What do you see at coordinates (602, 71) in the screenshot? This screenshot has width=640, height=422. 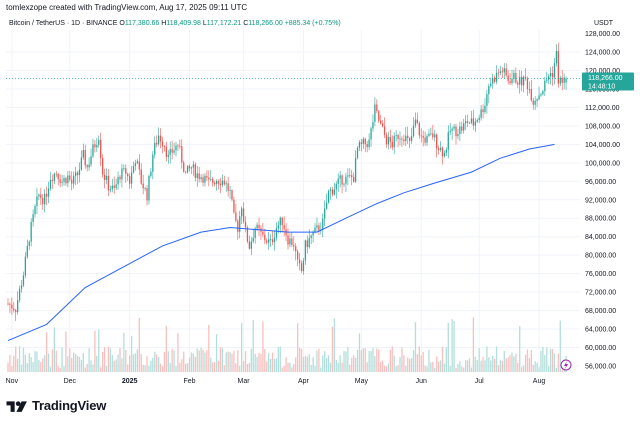 I see `price-tick-label: 120,000.00` at bounding box center [602, 71].